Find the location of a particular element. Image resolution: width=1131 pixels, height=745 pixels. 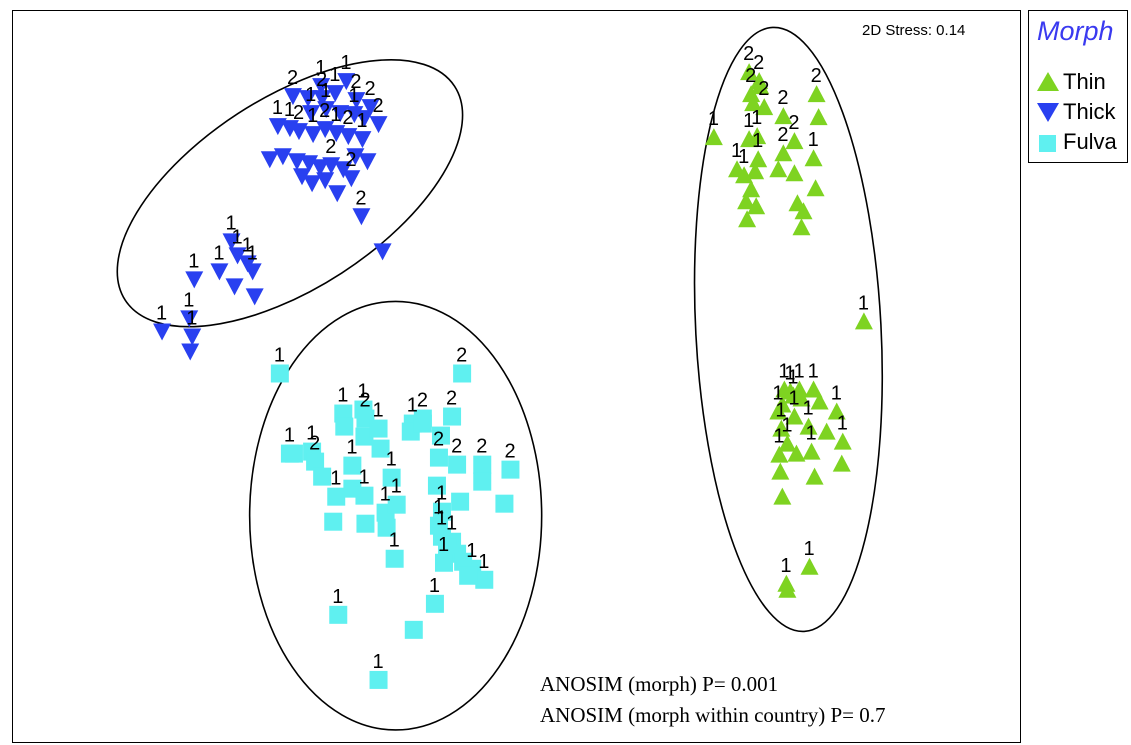

point-label-thin-6: 2 is located at coordinates (763, 89).